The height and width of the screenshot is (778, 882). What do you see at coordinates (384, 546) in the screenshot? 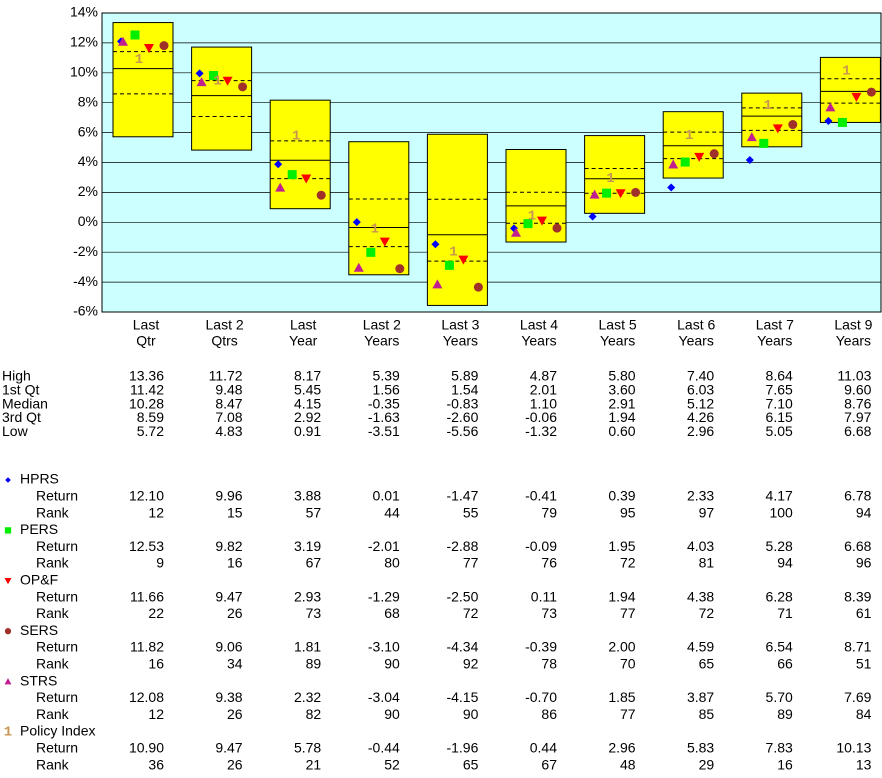
I see `return-value: -2.01` at bounding box center [384, 546].